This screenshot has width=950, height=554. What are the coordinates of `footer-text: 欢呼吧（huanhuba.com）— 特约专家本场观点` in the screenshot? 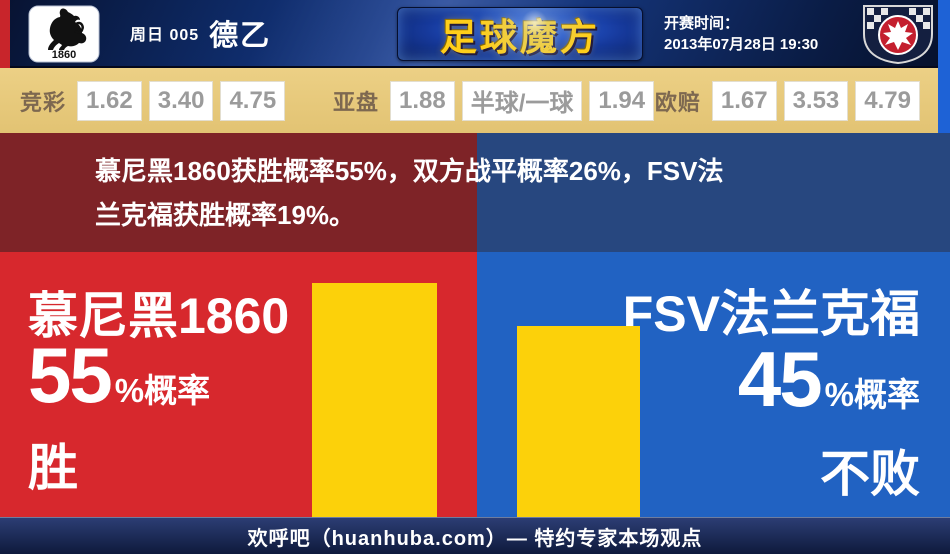 It's located at (475, 538).